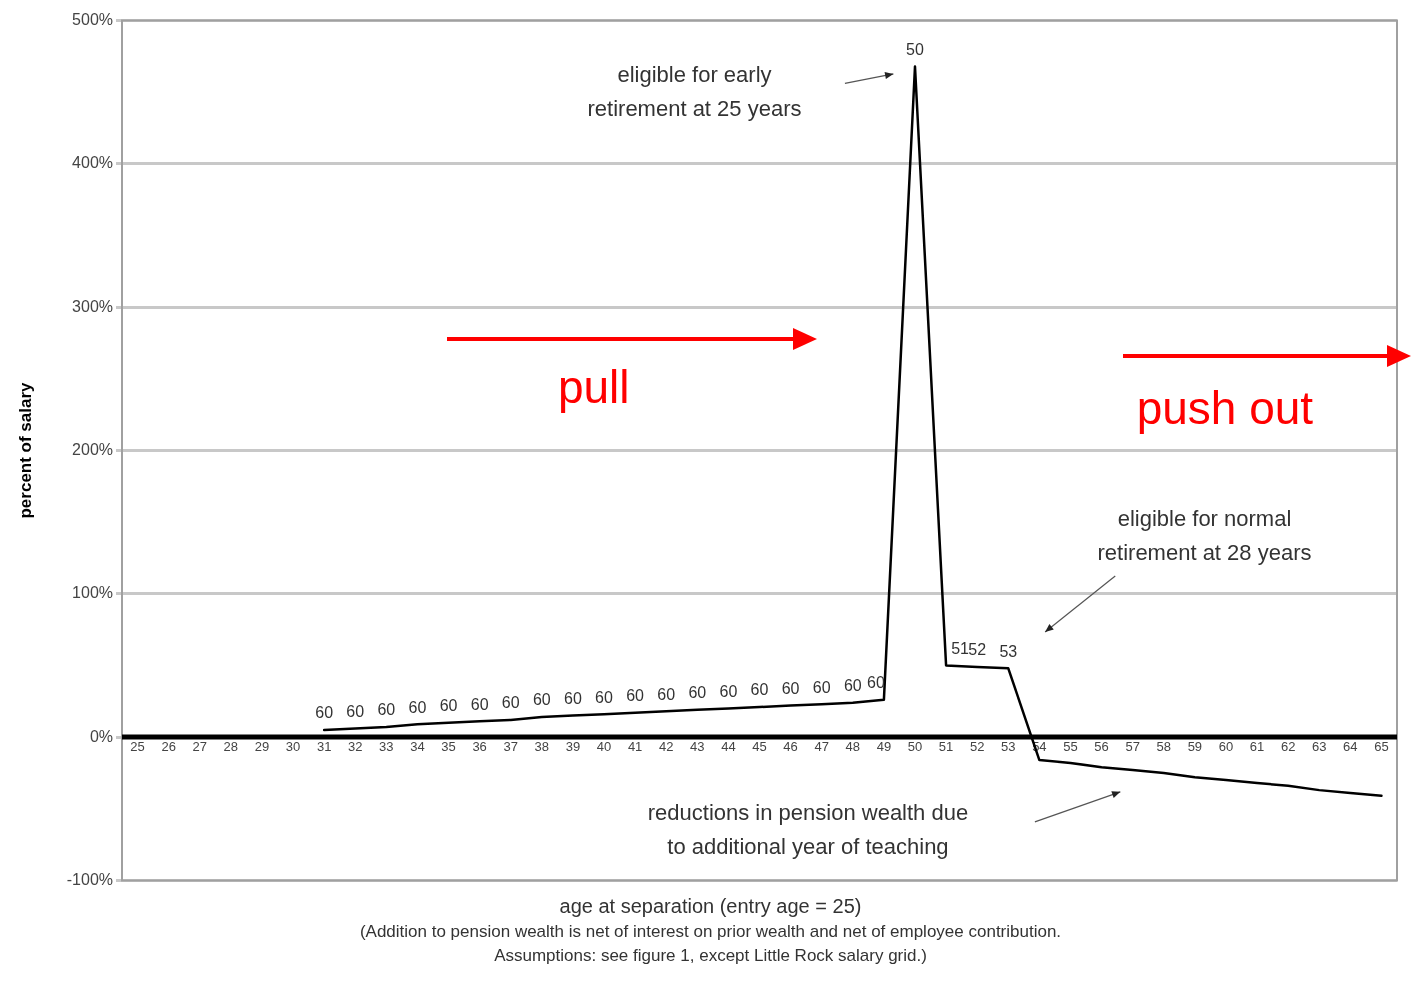  I want to click on annotation: 53, so click(1008, 651).